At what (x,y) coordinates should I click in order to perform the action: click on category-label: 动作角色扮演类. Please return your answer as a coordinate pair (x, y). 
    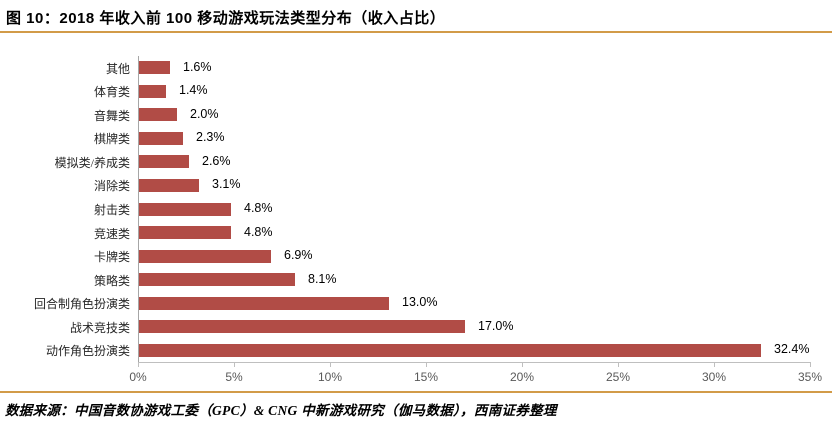
    Looking at the image, I should click on (87, 351).